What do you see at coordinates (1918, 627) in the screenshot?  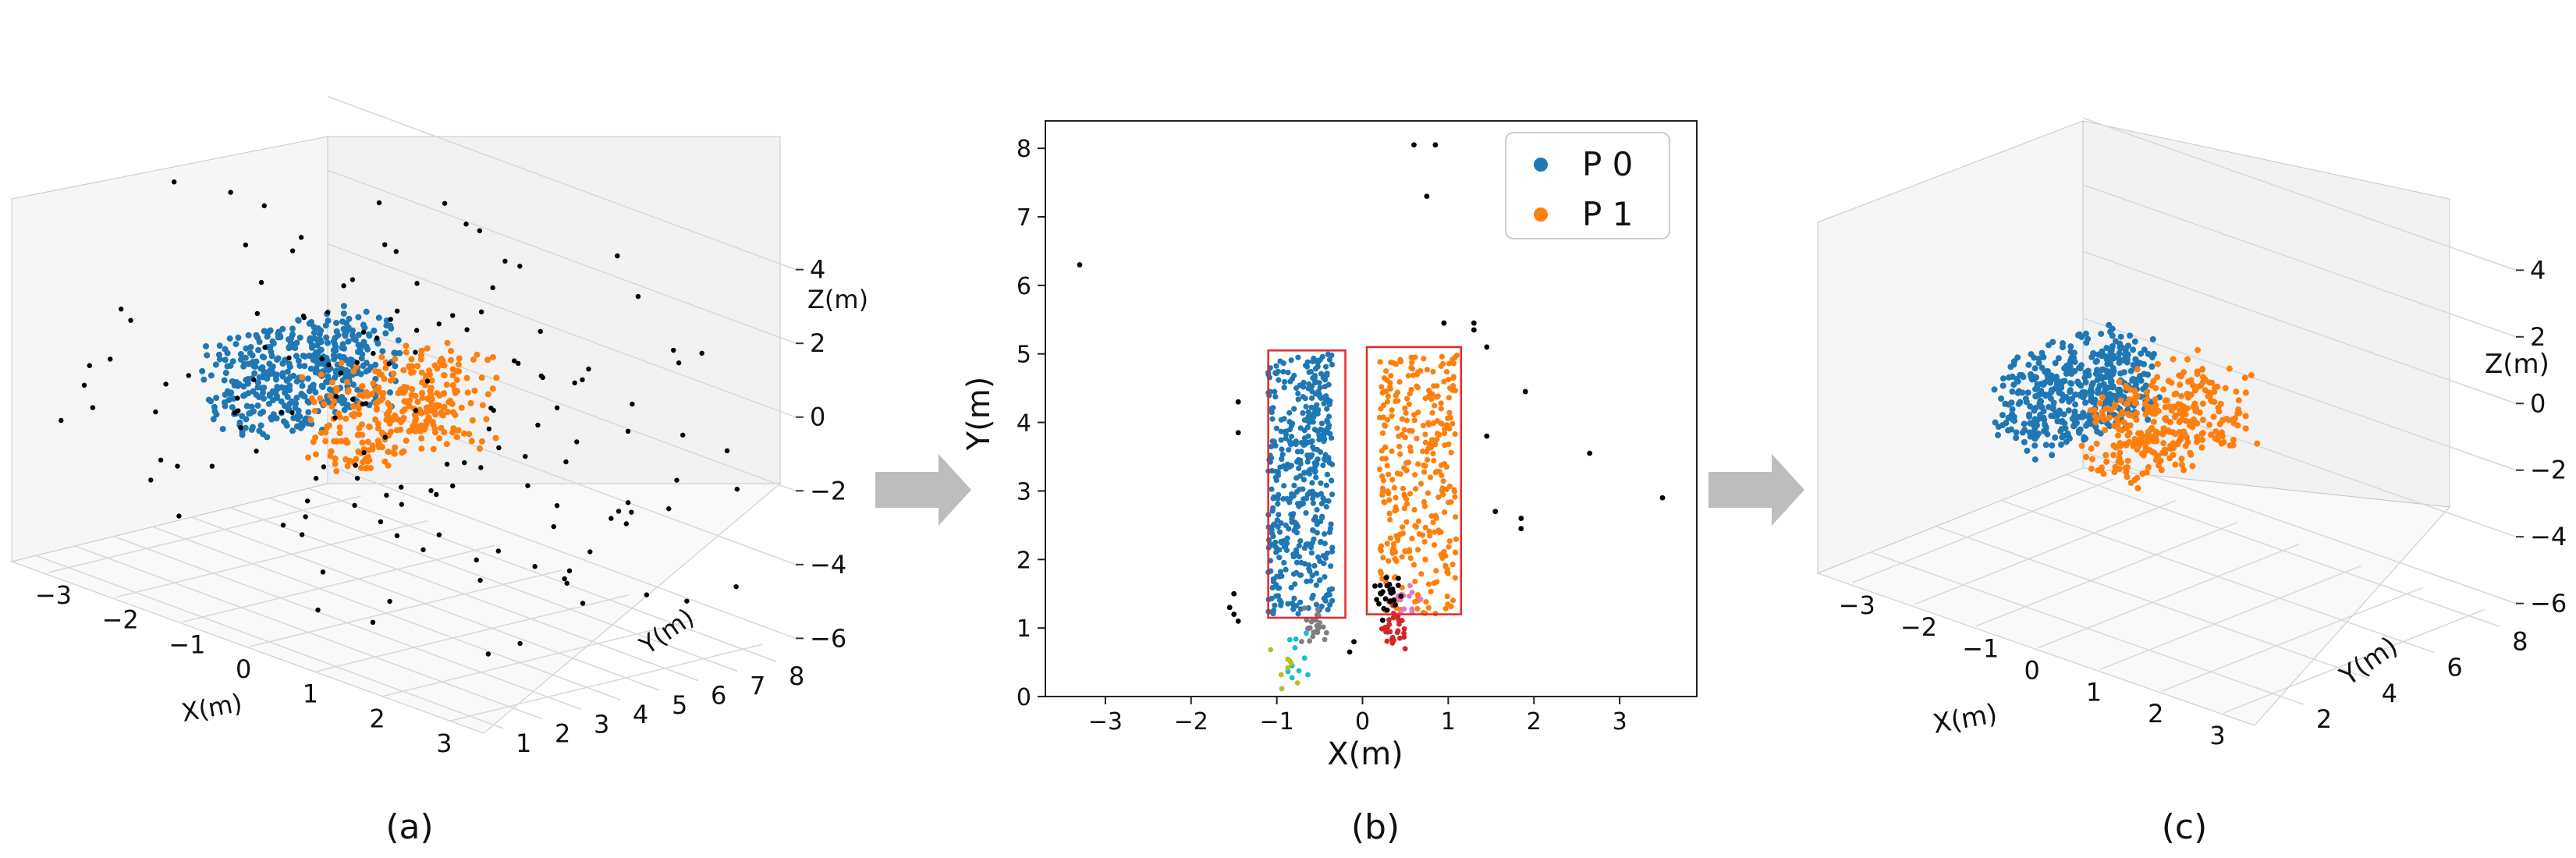 I see `x-tick-label: −2` at bounding box center [1918, 627].